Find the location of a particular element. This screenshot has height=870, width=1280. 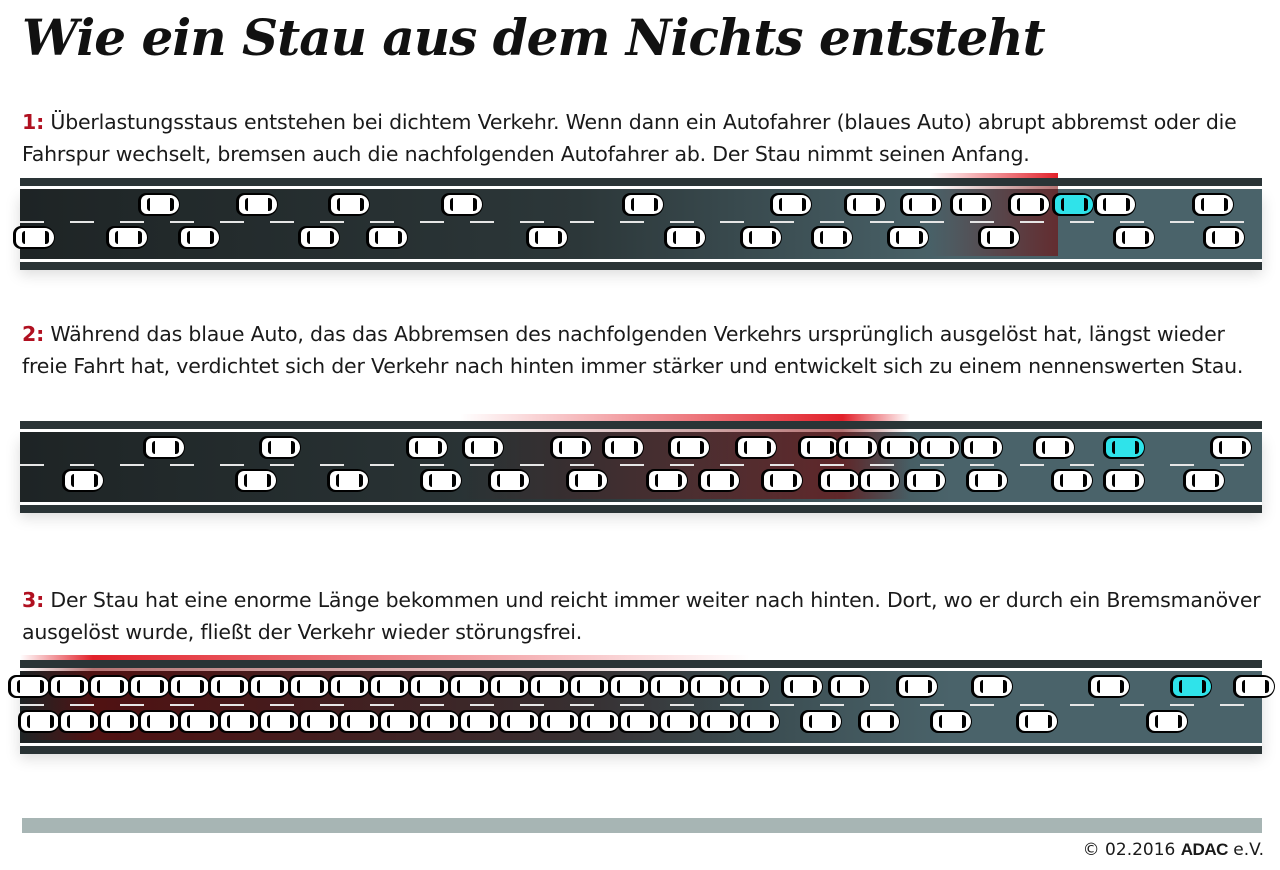

copyright-suffix: e.V. is located at coordinates (1248, 850).